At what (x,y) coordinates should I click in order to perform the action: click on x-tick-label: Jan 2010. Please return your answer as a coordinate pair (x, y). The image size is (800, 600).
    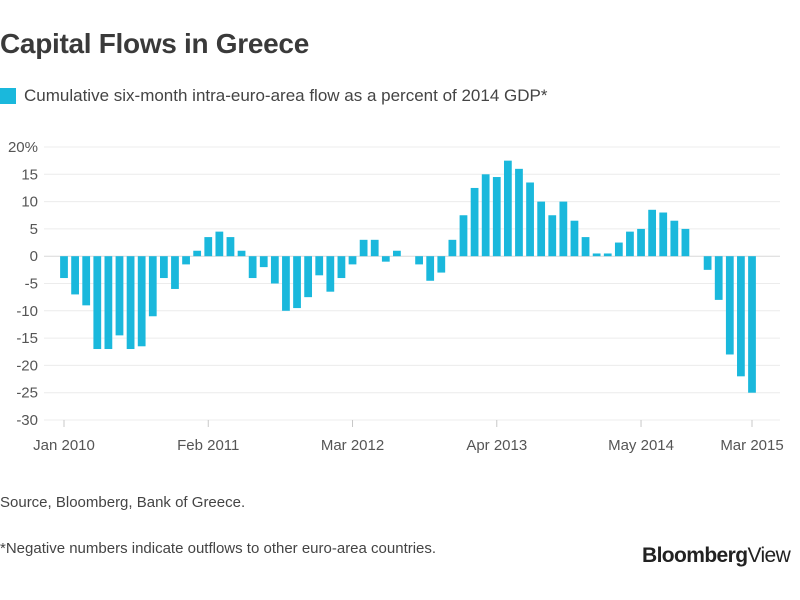
    Looking at the image, I should click on (64, 445).